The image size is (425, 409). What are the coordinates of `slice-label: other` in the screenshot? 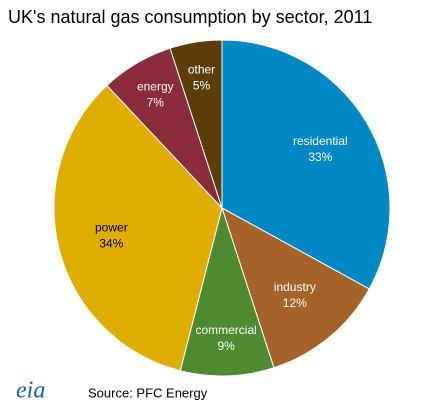 It's located at (201, 70).